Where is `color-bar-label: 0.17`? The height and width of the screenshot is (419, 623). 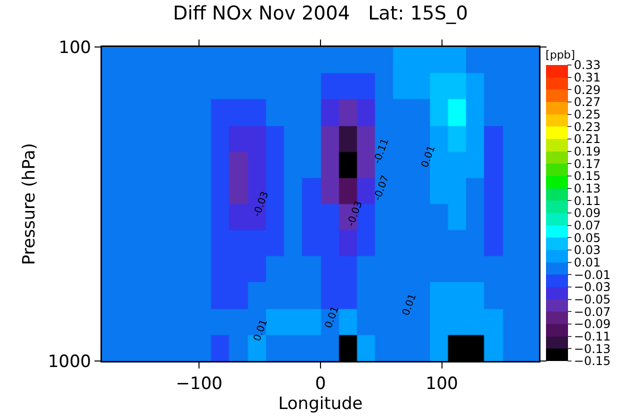 color-bar-label: 0.17 is located at coordinates (587, 163).